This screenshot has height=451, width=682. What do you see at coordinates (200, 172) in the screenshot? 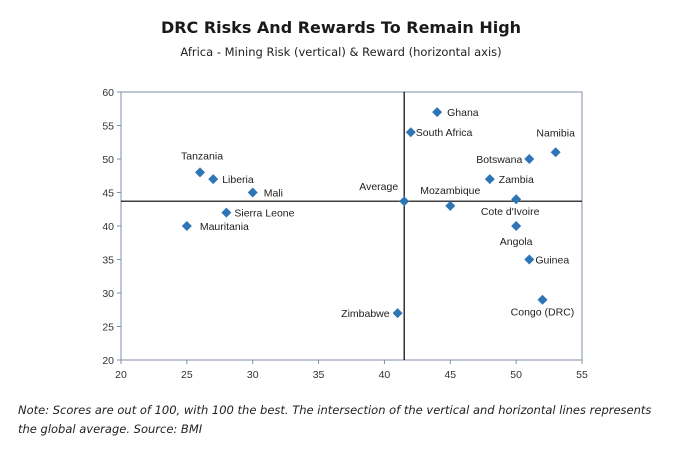
I see `point-tanzania` at bounding box center [200, 172].